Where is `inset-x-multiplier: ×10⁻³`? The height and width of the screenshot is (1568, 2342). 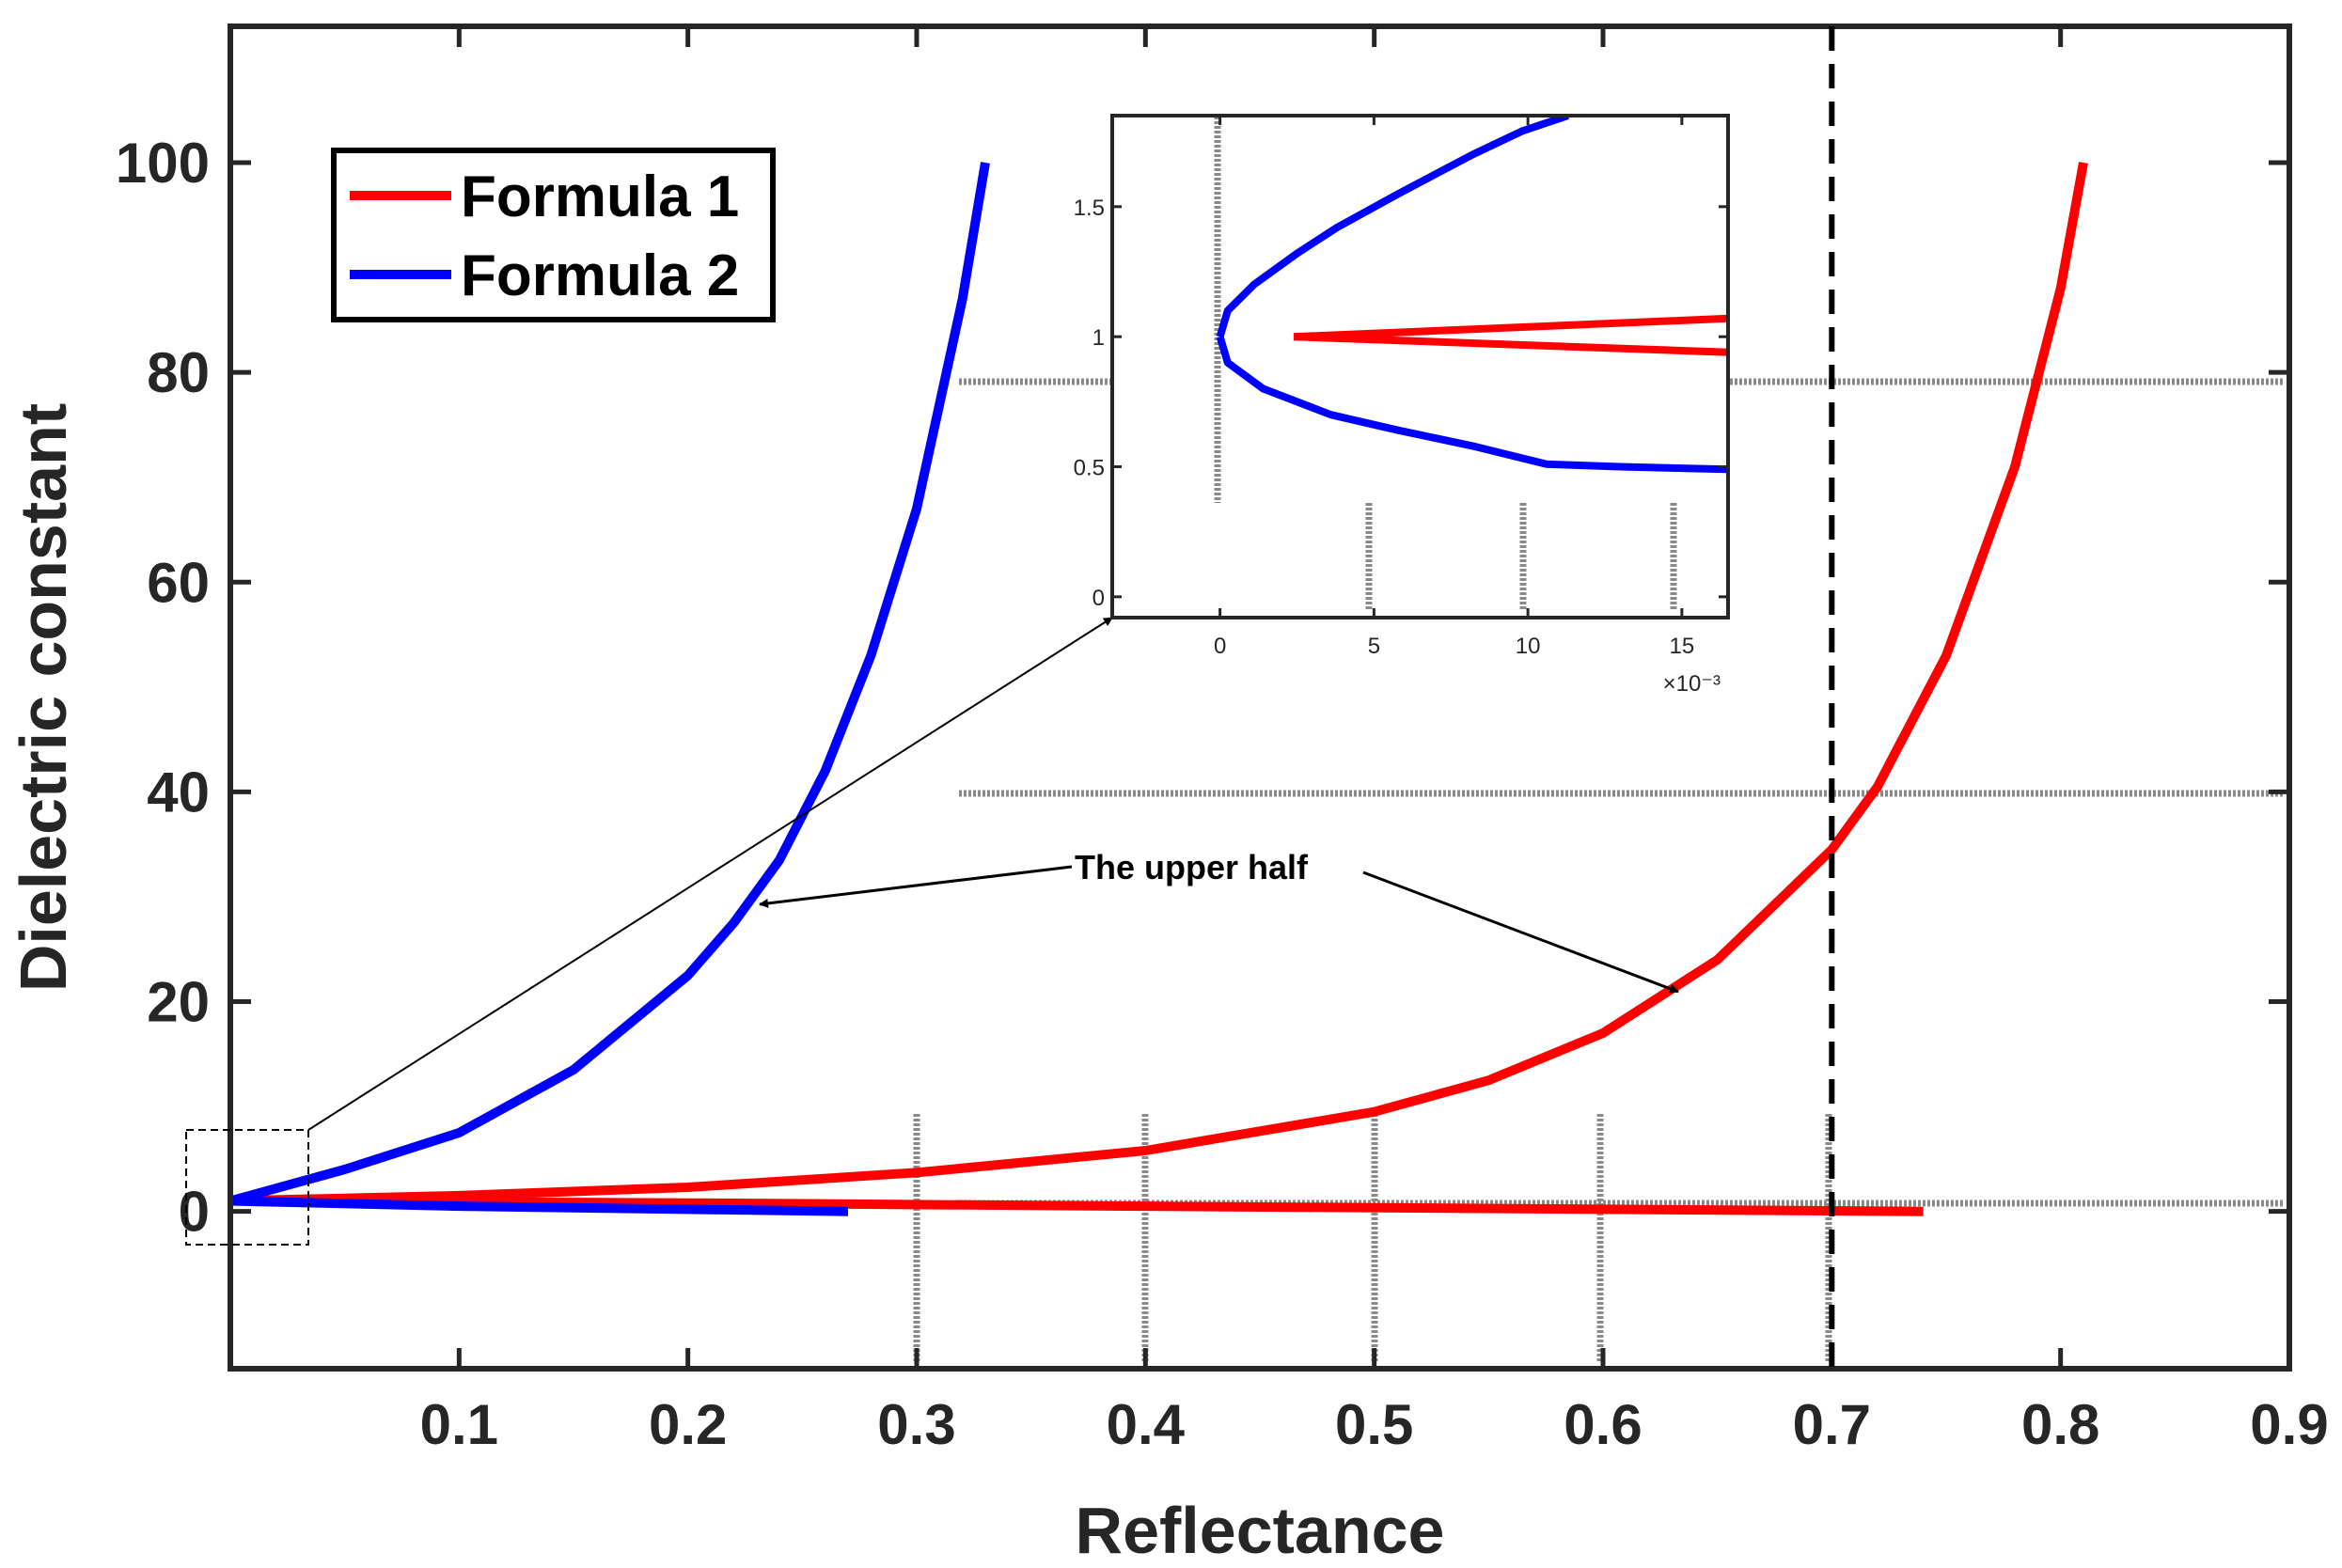 inset-x-multiplier: ×10⁻³ is located at coordinates (1692, 684).